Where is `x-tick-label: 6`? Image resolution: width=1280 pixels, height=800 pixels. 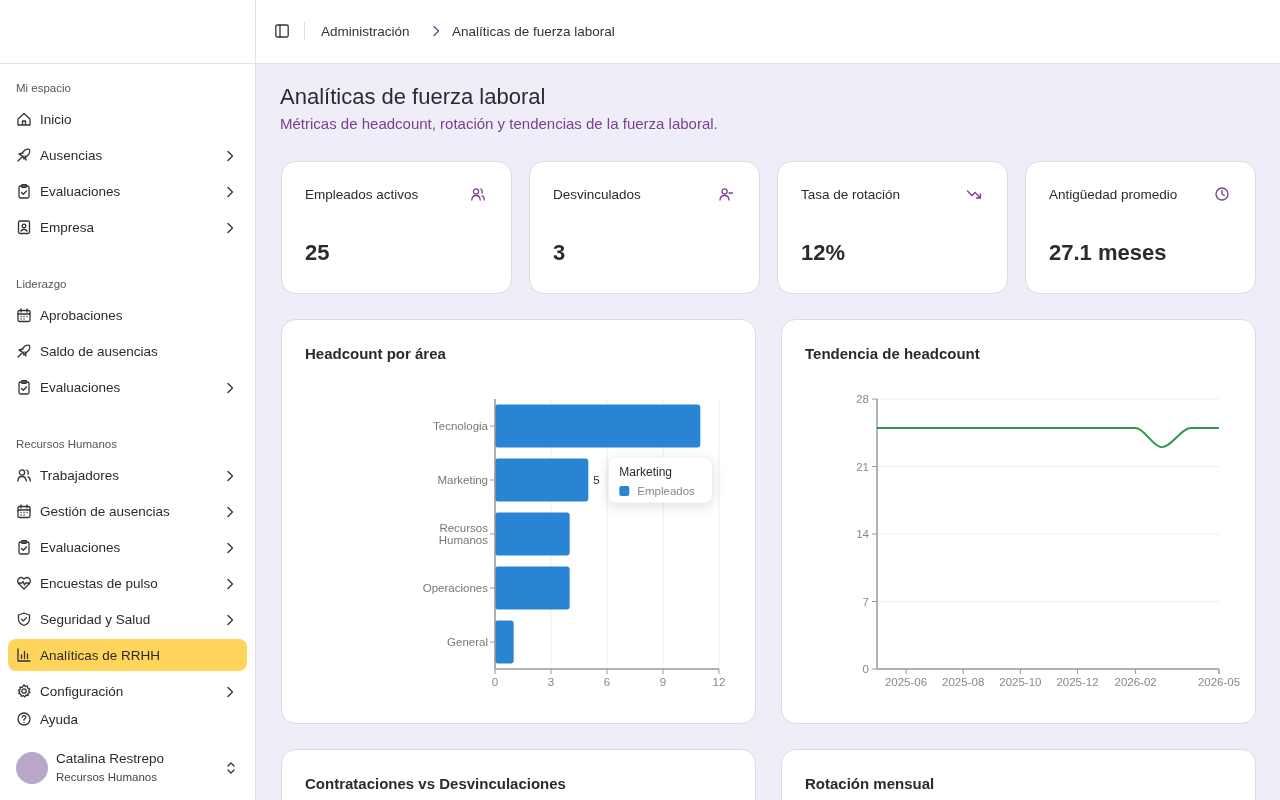 x-tick-label: 6 is located at coordinates (607, 682).